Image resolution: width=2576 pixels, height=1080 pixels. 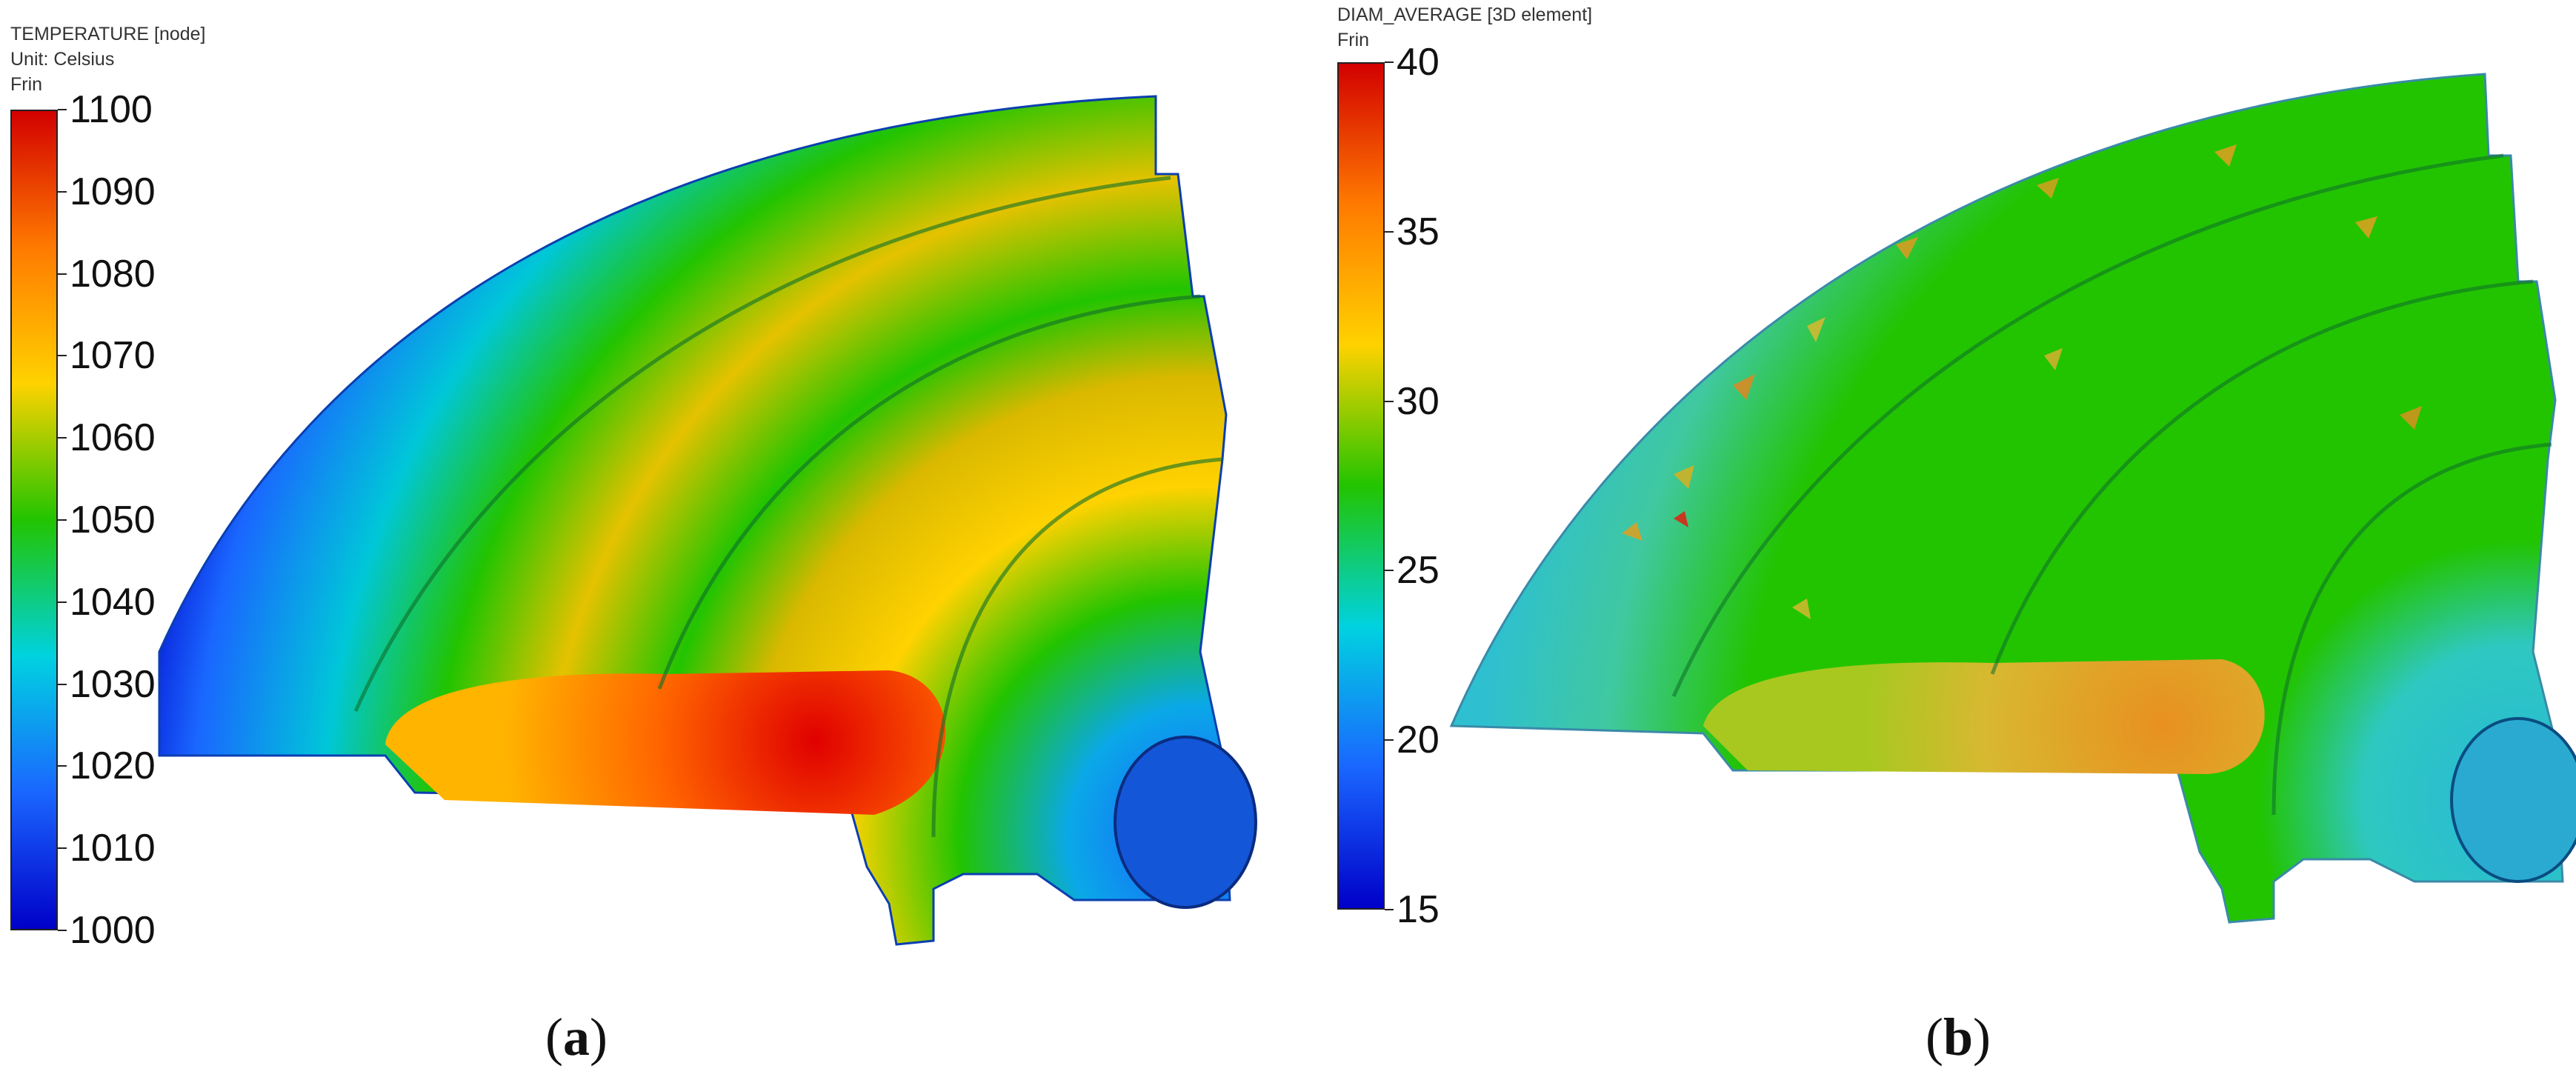 I want to click on panel-a-header-frin: Frin, so click(x=27, y=84).